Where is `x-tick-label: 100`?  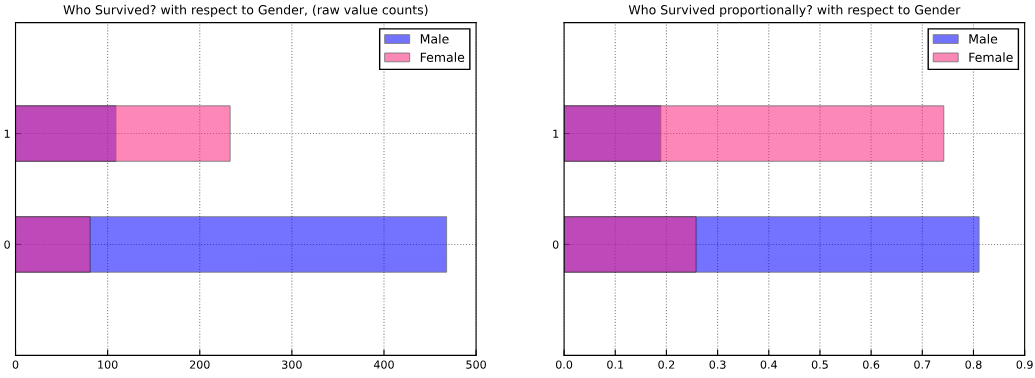
x-tick-label: 100 is located at coordinates (108, 364).